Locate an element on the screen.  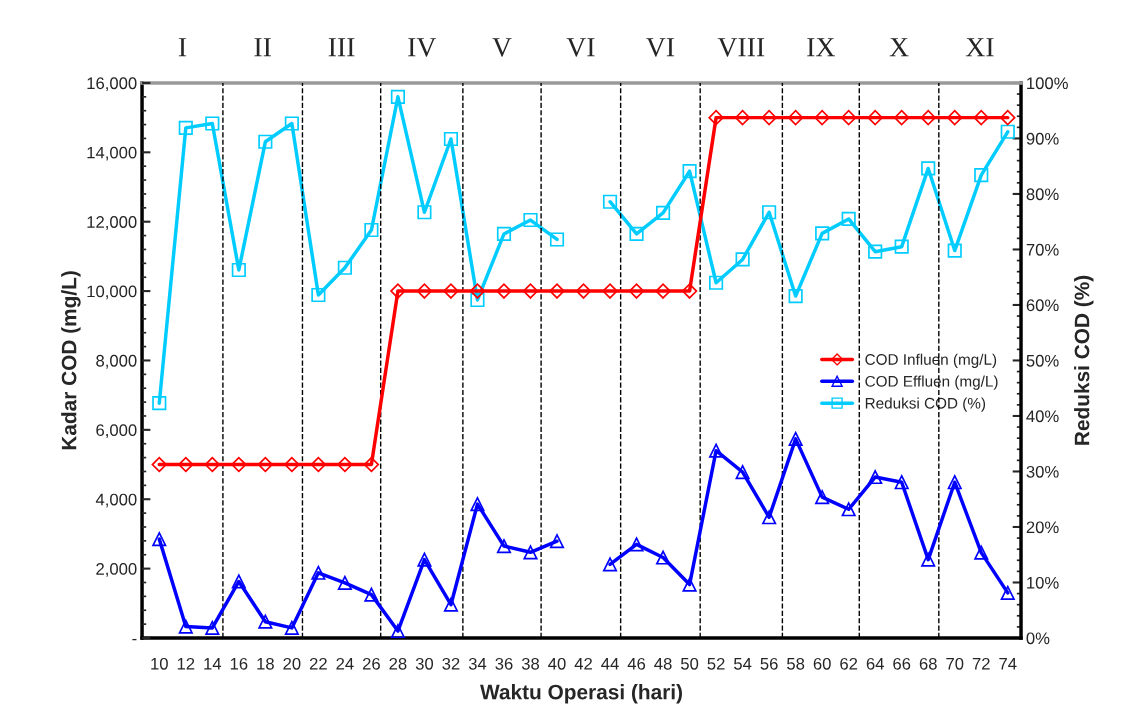
y-tick-label: - is located at coordinates (134, 639).